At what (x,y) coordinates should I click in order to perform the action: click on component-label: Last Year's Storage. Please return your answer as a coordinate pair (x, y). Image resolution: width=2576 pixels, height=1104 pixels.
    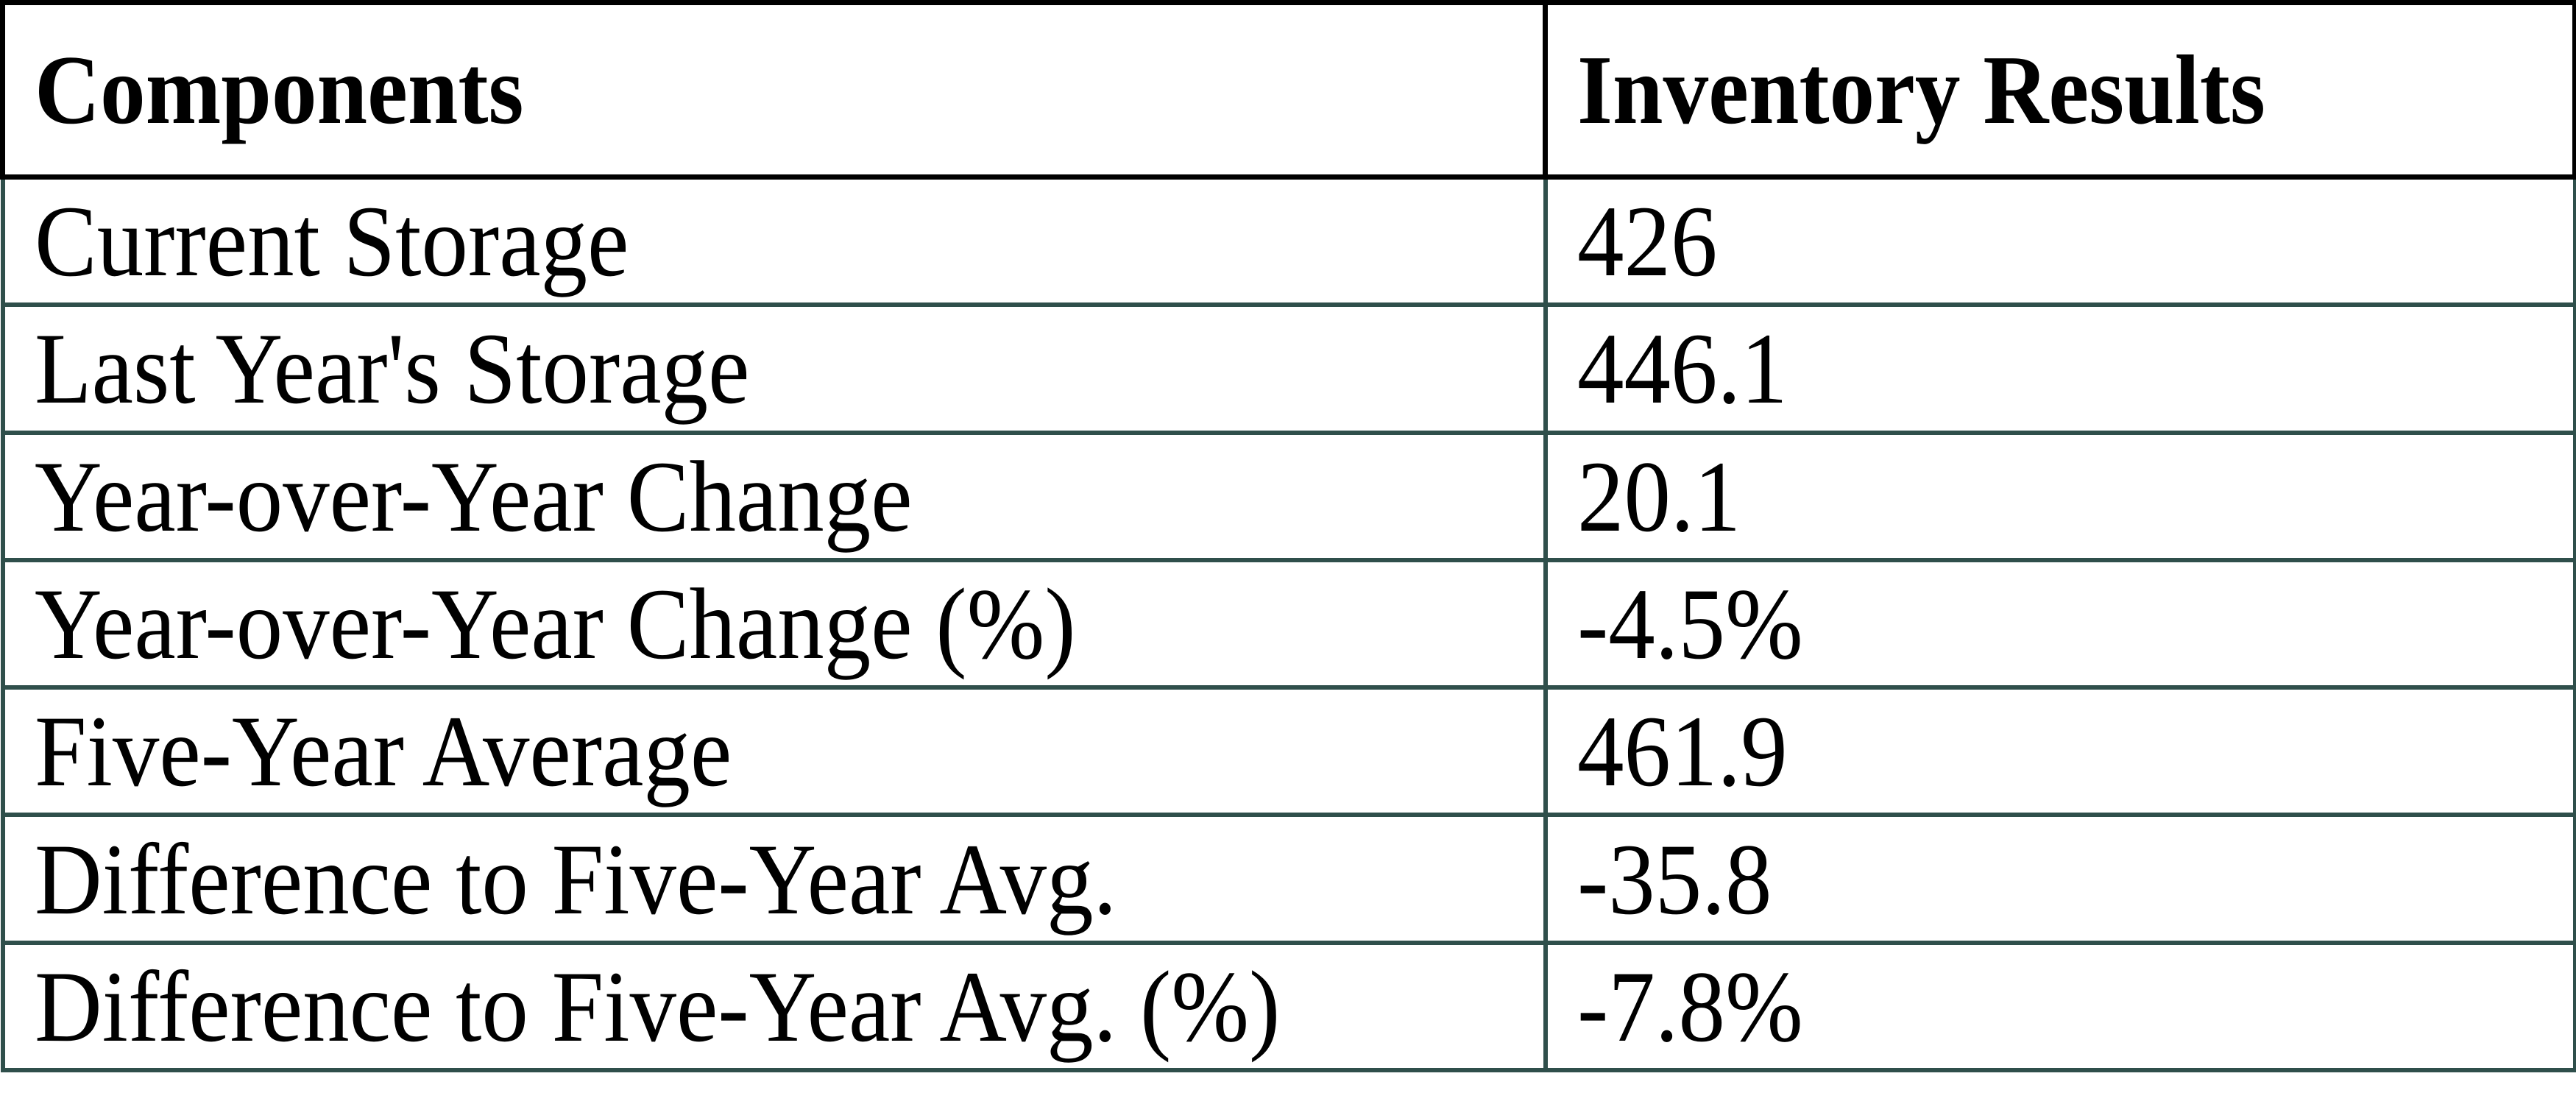
    Looking at the image, I should click on (391, 368).